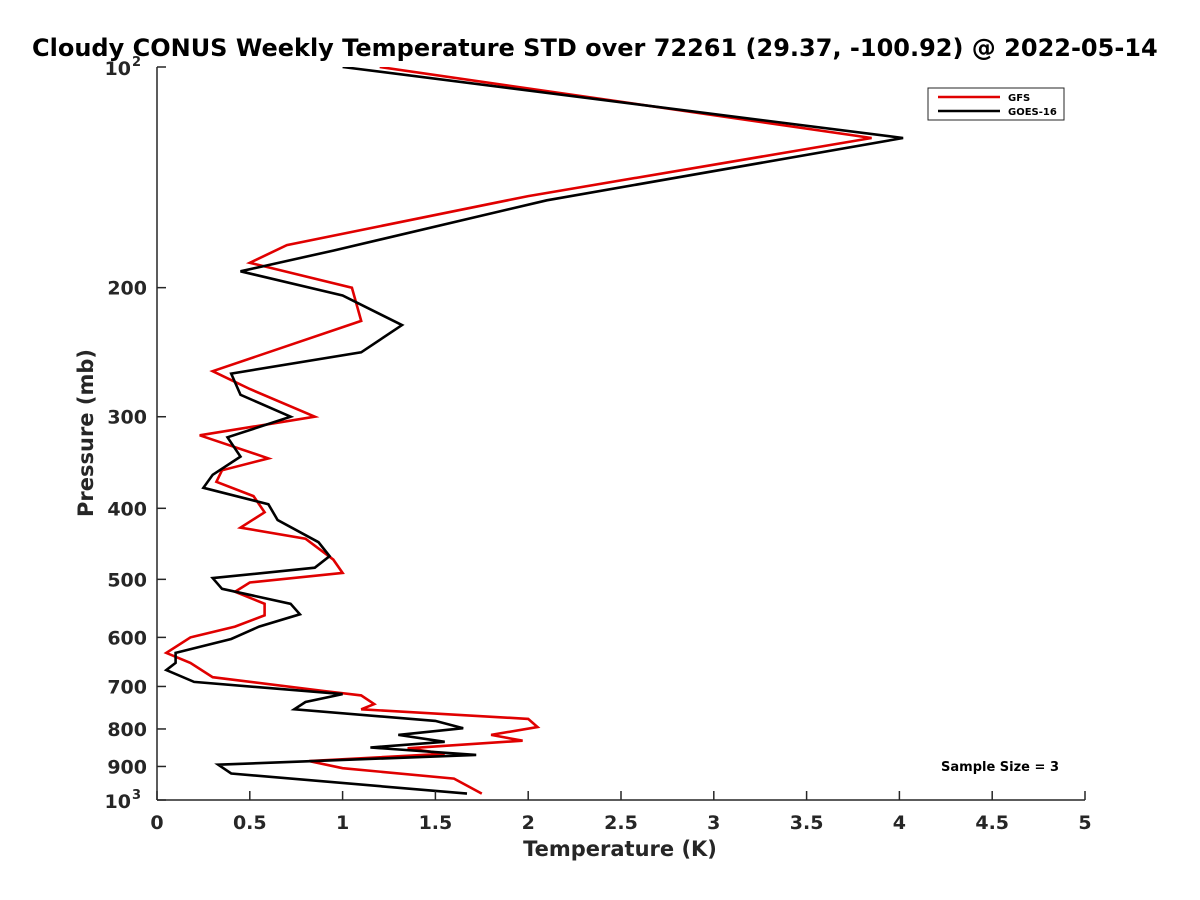 The height and width of the screenshot is (900, 1200). I want to click on x-axis-ticks: 0 0.5 1 1.5 2 2.5 3 3.5 4 4.5 5, so click(621, 812).